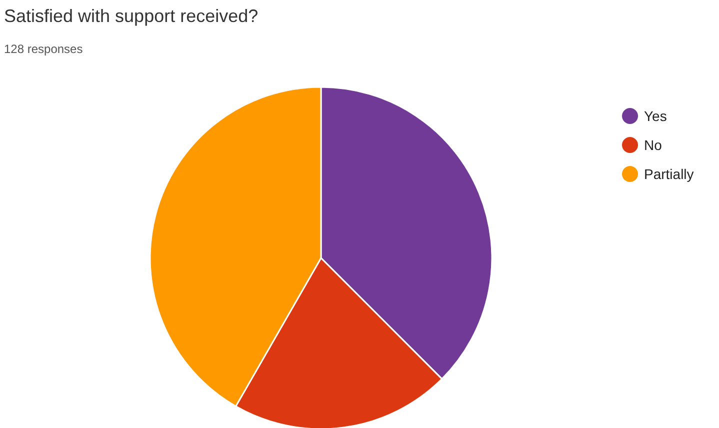  Describe the element at coordinates (43, 49) in the screenshot. I see `text: 128 responses` at that location.